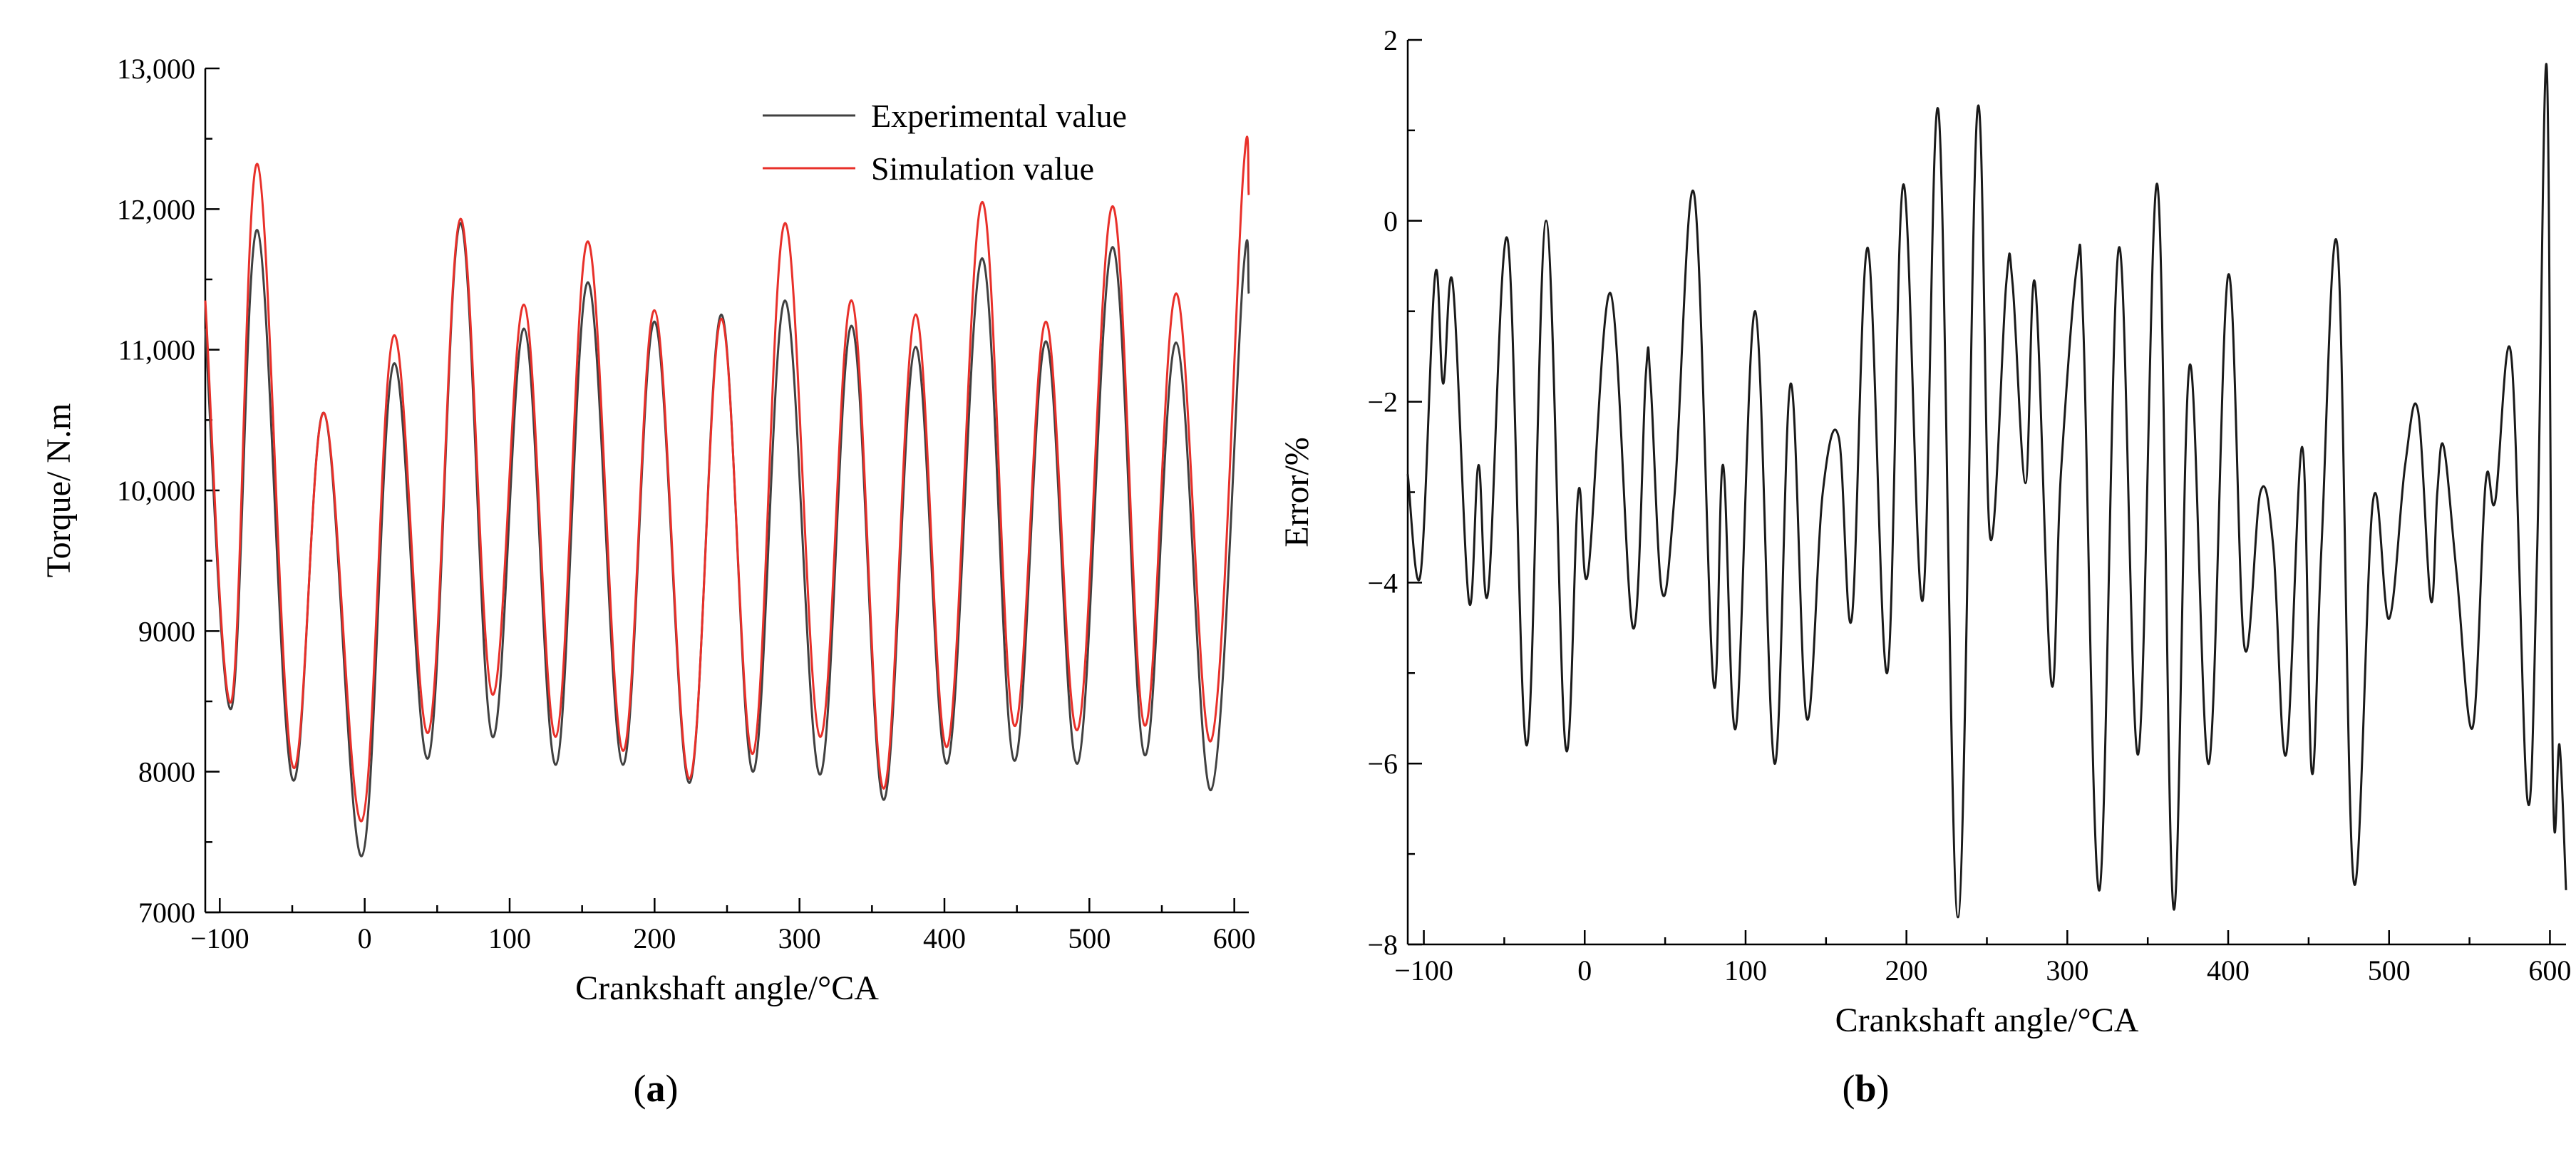 Image resolution: width=2576 pixels, height=1149 pixels. I want to click on b-y-tick-label: 0, so click(1391, 221).